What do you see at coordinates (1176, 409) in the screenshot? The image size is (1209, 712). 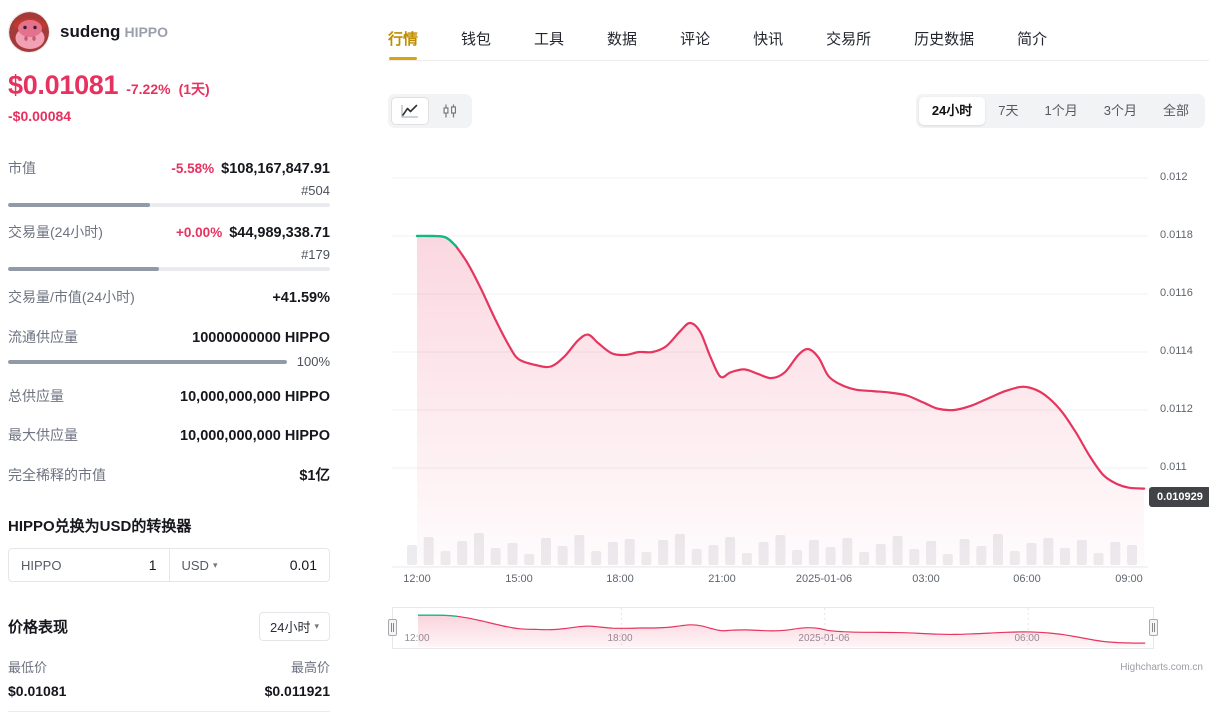 I see `y-axis-label: 0.0112` at bounding box center [1176, 409].